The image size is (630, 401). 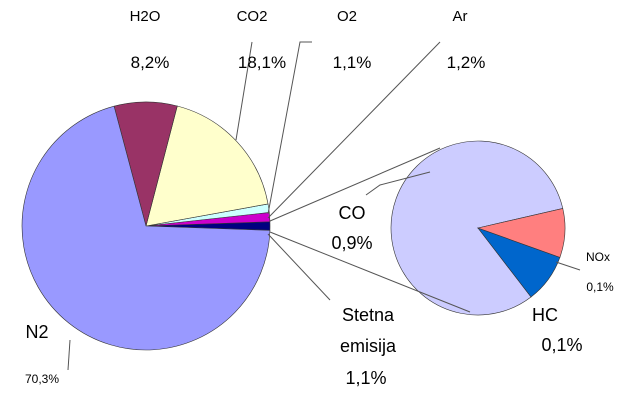 What do you see at coordinates (466, 62) in the screenshot?
I see `value-label: 1,2%` at bounding box center [466, 62].